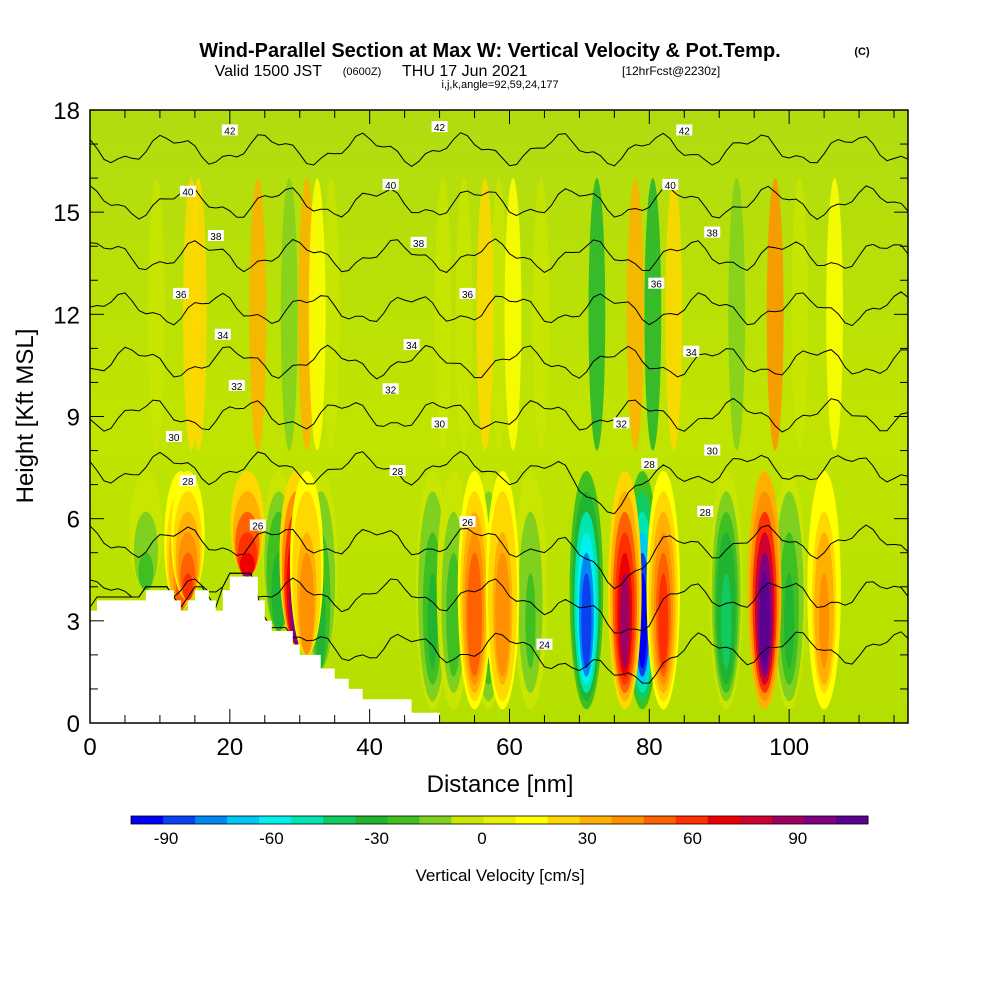 This screenshot has height=1005, width=1000. I want to click on contour-label-text: 38, so click(419, 244).